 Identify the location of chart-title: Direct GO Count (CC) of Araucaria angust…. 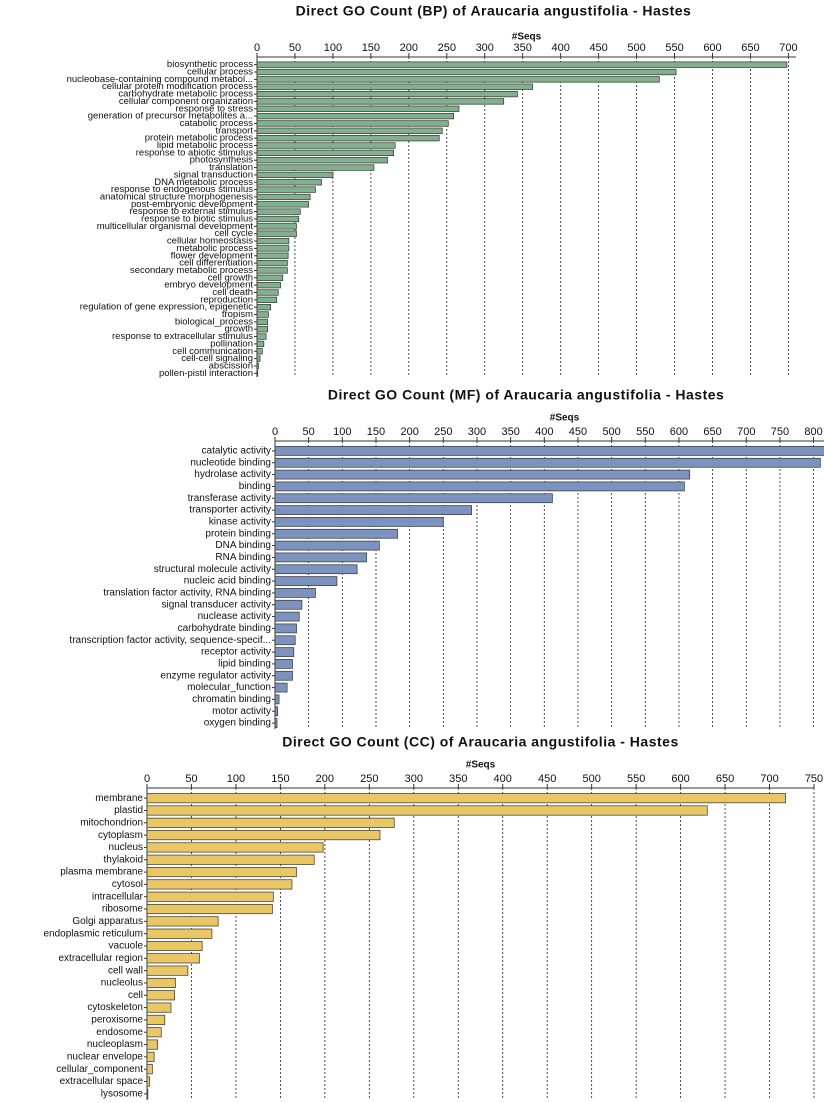
(480, 742).